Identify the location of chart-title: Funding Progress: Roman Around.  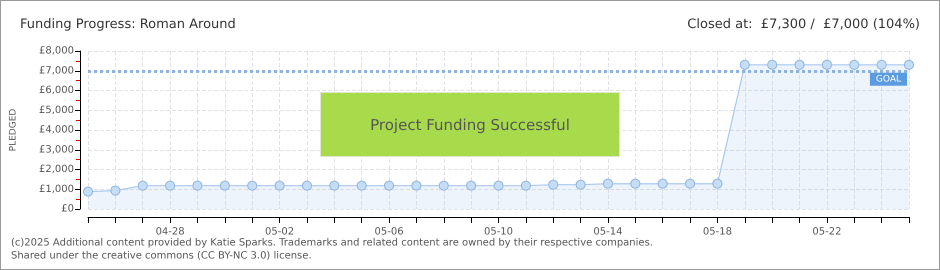
(128, 24).